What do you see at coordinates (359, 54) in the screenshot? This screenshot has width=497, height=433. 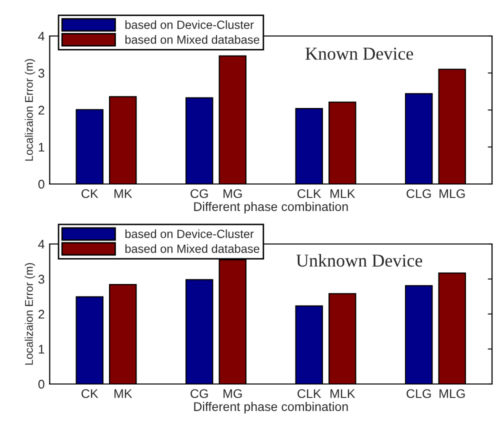 I see `chart-title: Known Device` at bounding box center [359, 54].